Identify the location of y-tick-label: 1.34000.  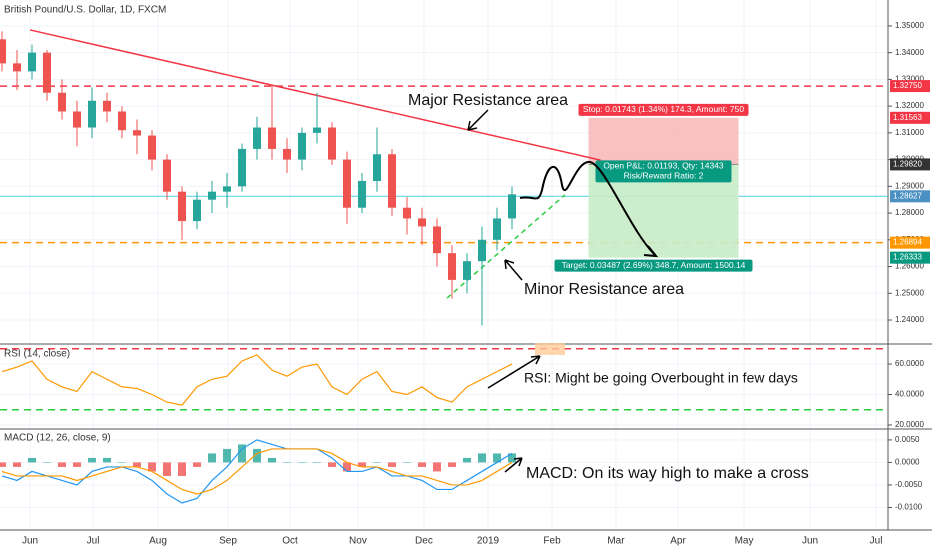
(909, 52).